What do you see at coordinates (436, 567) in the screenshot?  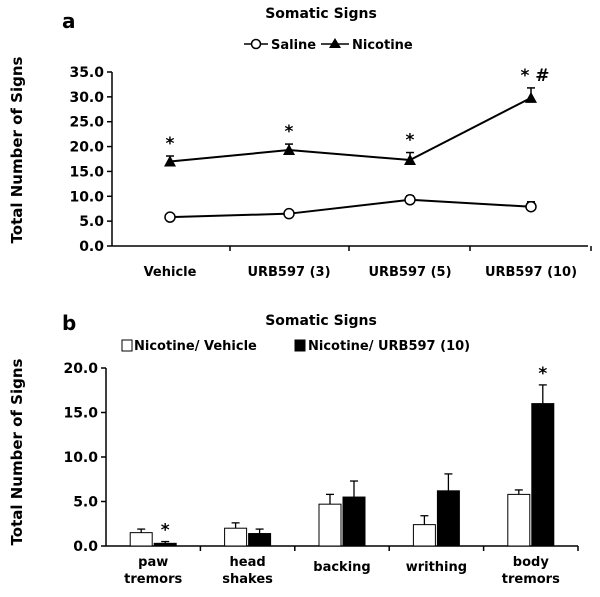 I see `x-category-label: writhing` at bounding box center [436, 567].